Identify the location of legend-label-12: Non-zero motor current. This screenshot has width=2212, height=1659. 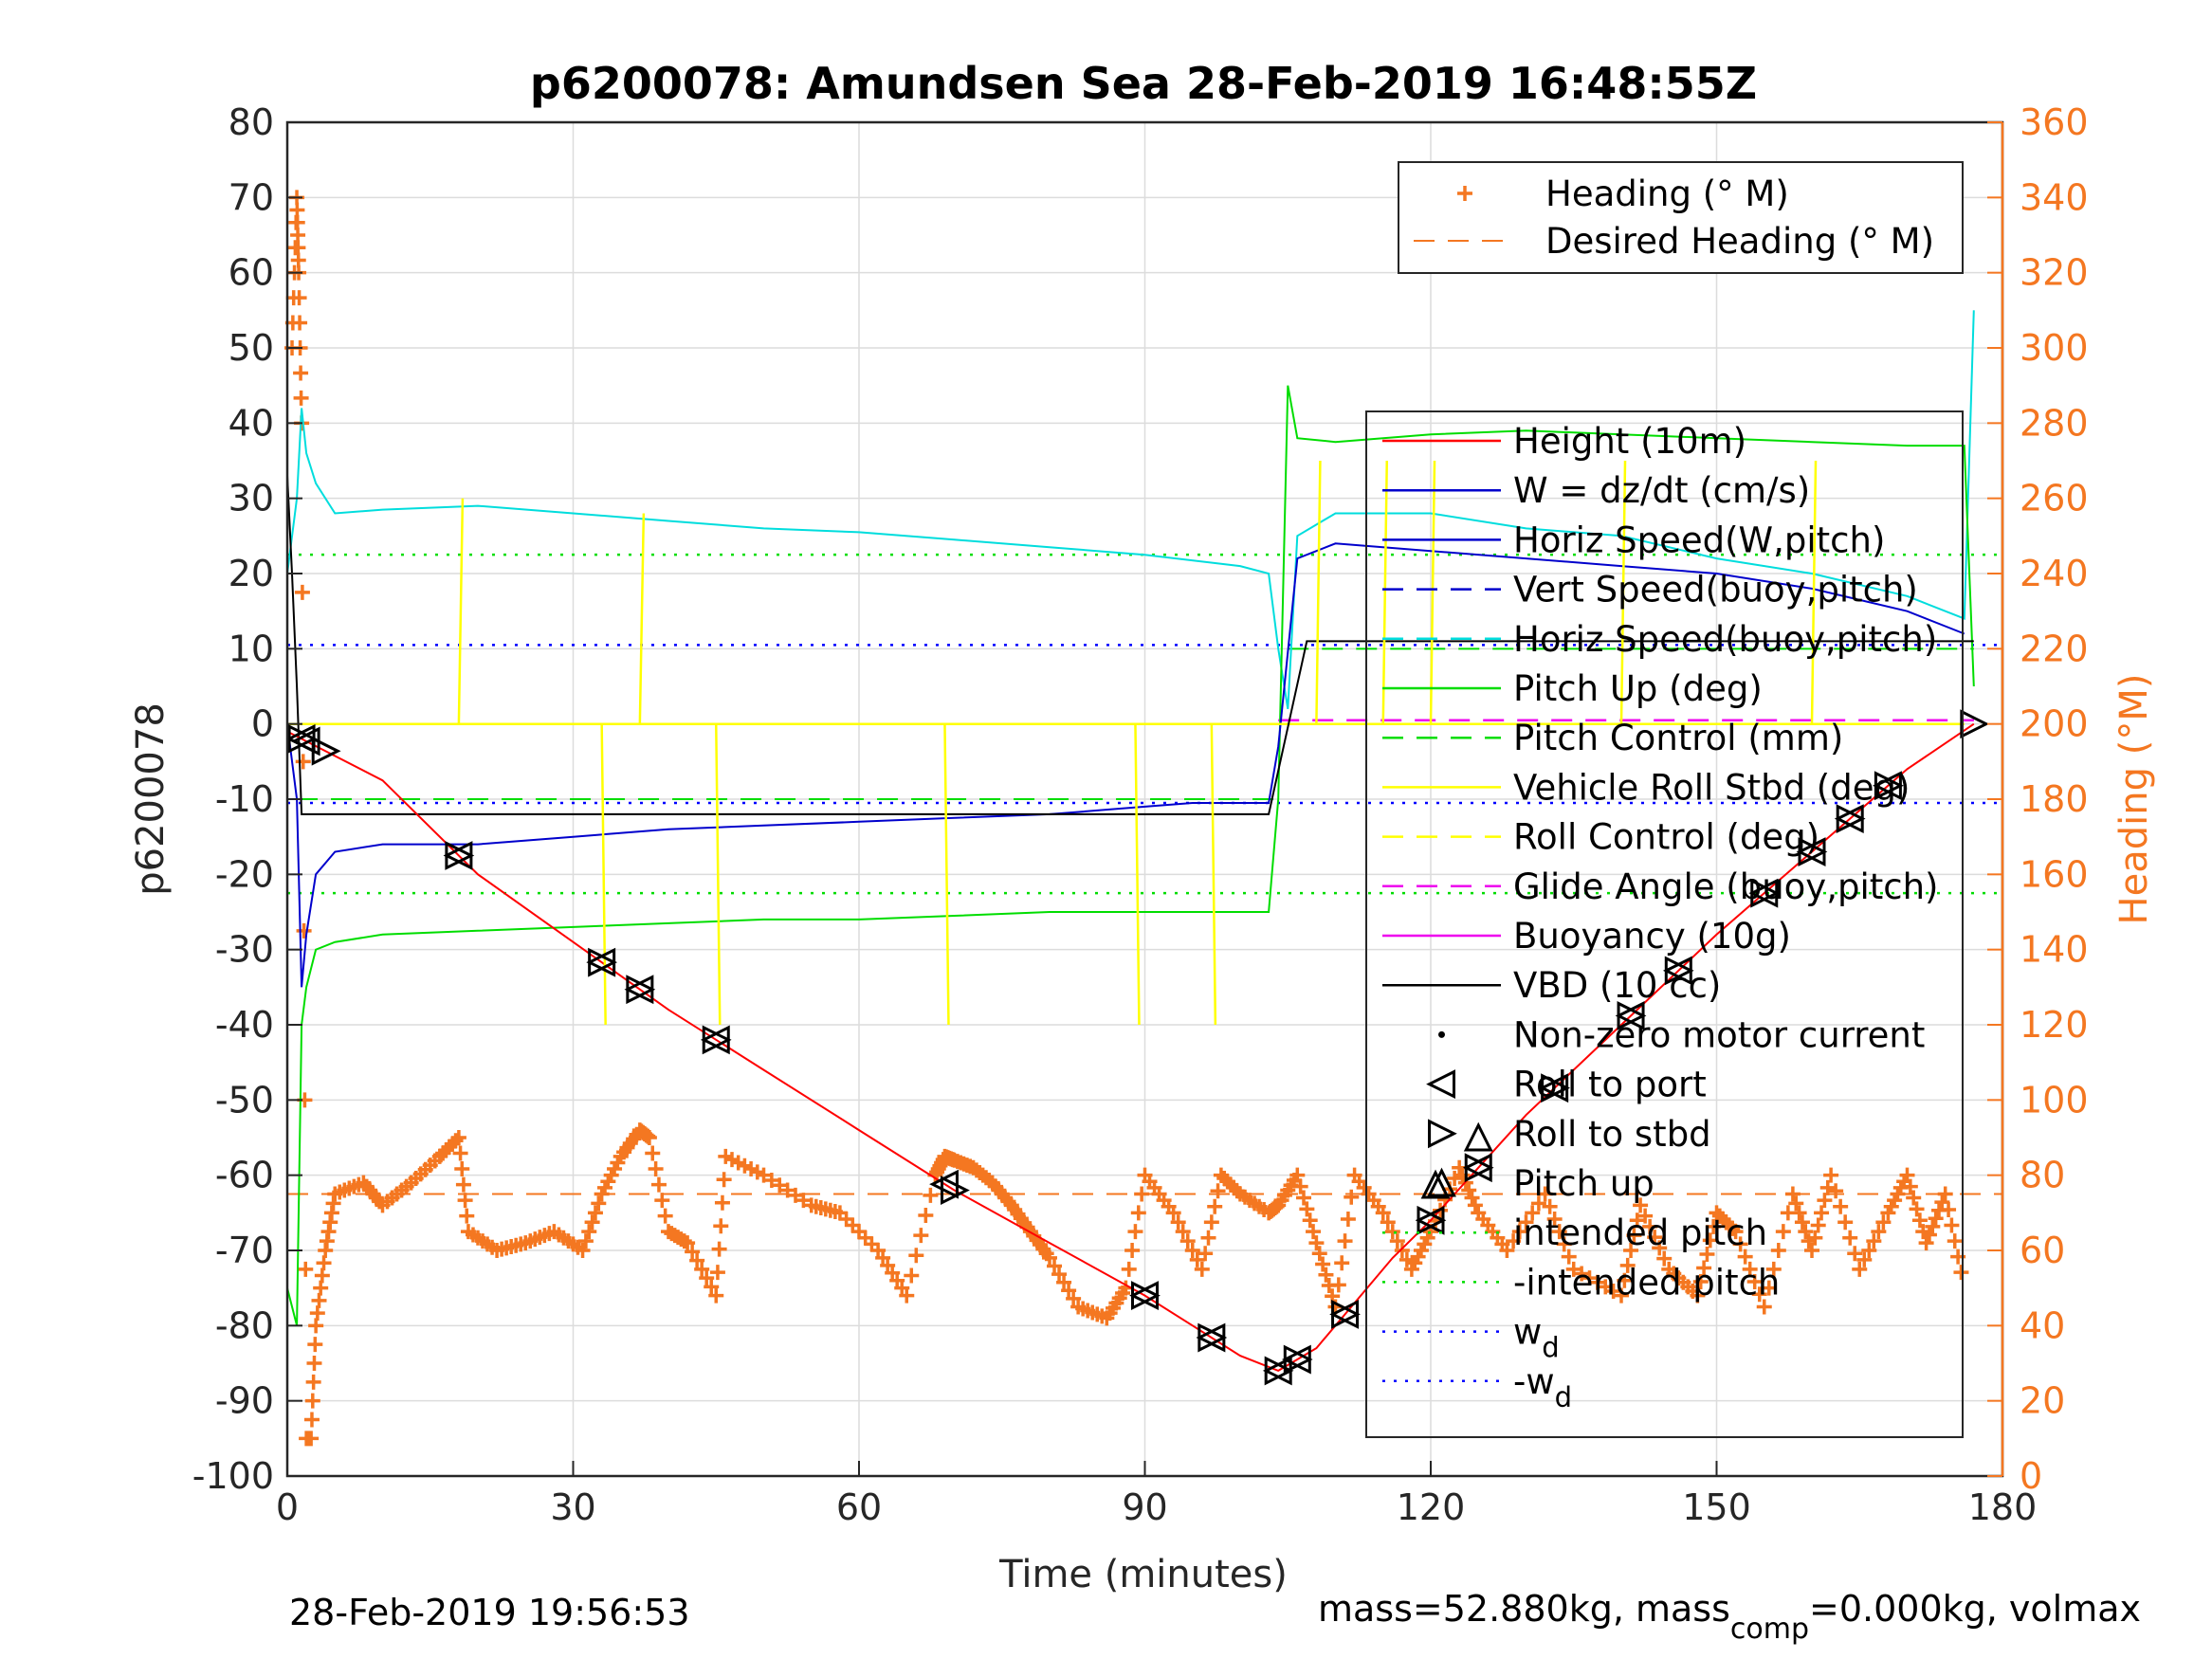
(1719, 1034).